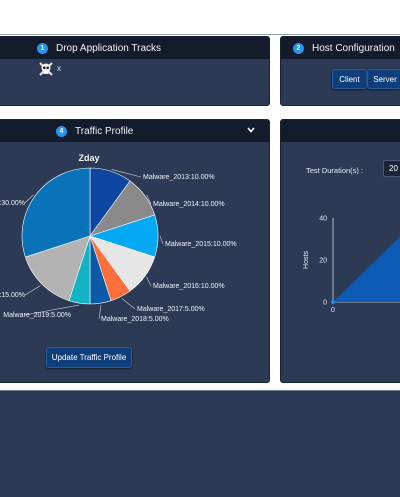  I want to click on drop-application-tracks-panel: 1 Drop Application Tracks x, so click(135, 71).